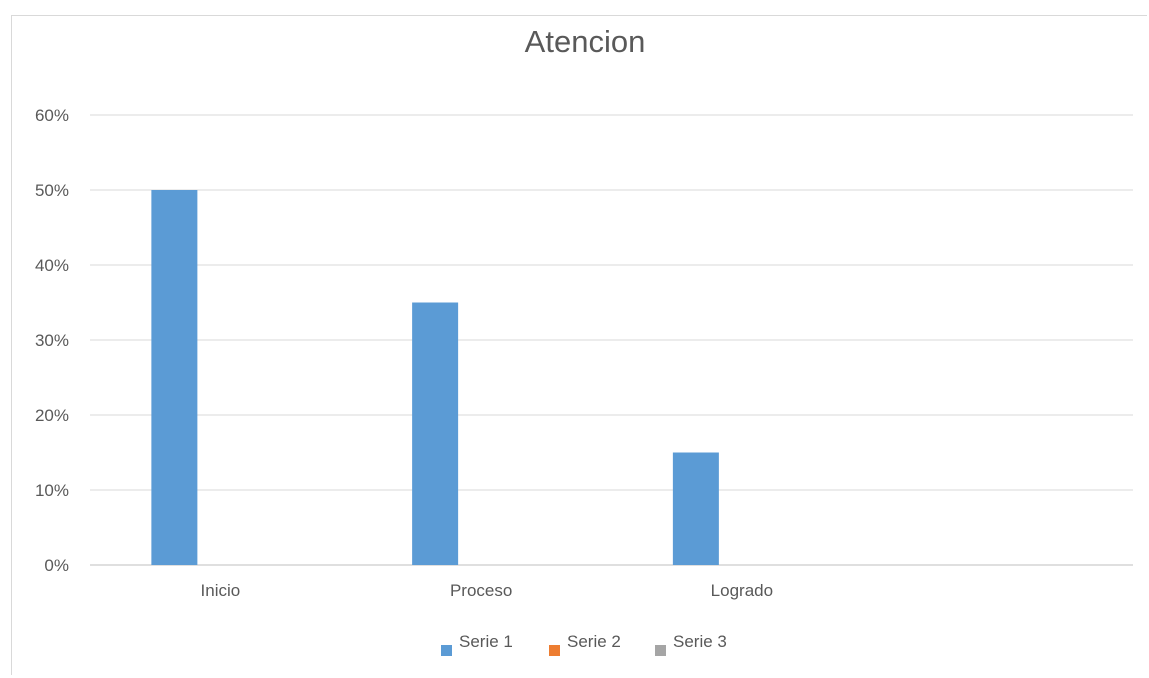 Image resolution: width=1149 pixels, height=678 pixels. I want to click on bar-serie-1-logrado, so click(695, 508).